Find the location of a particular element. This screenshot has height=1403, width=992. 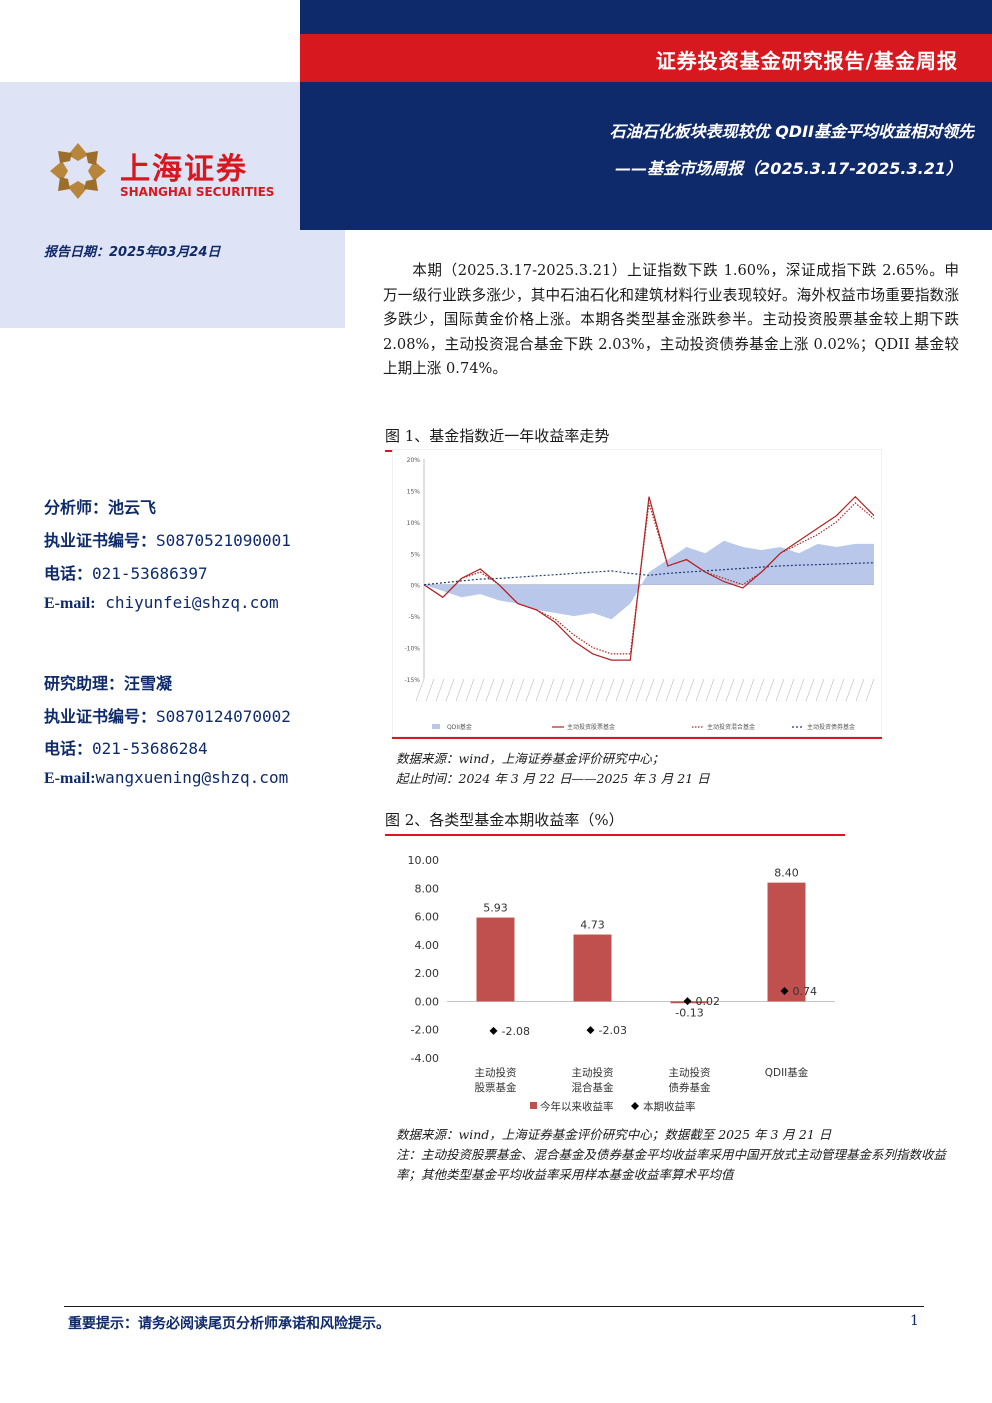

header-title-band is located at coordinates (646, 156).